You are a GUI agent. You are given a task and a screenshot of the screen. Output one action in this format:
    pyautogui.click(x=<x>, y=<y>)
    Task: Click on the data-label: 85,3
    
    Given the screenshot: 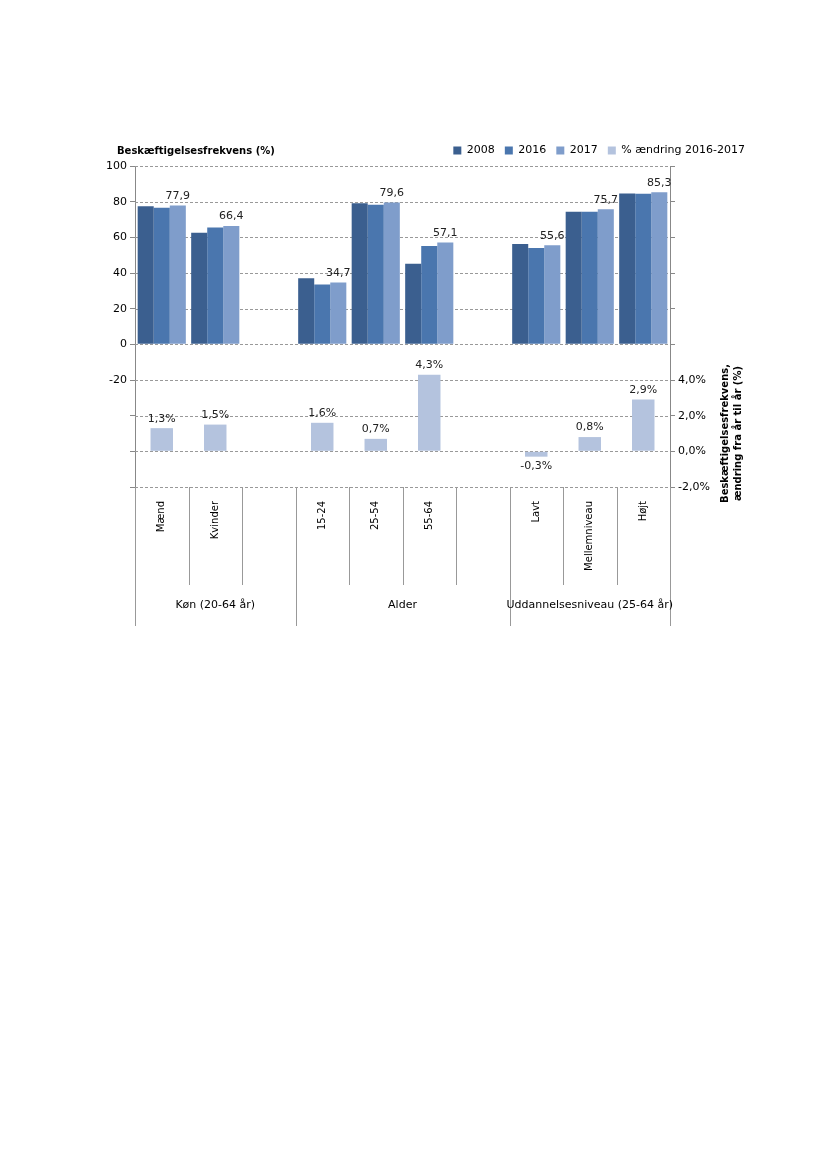 What is the action you would take?
    pyautogui.click(x=659, y=182)
    